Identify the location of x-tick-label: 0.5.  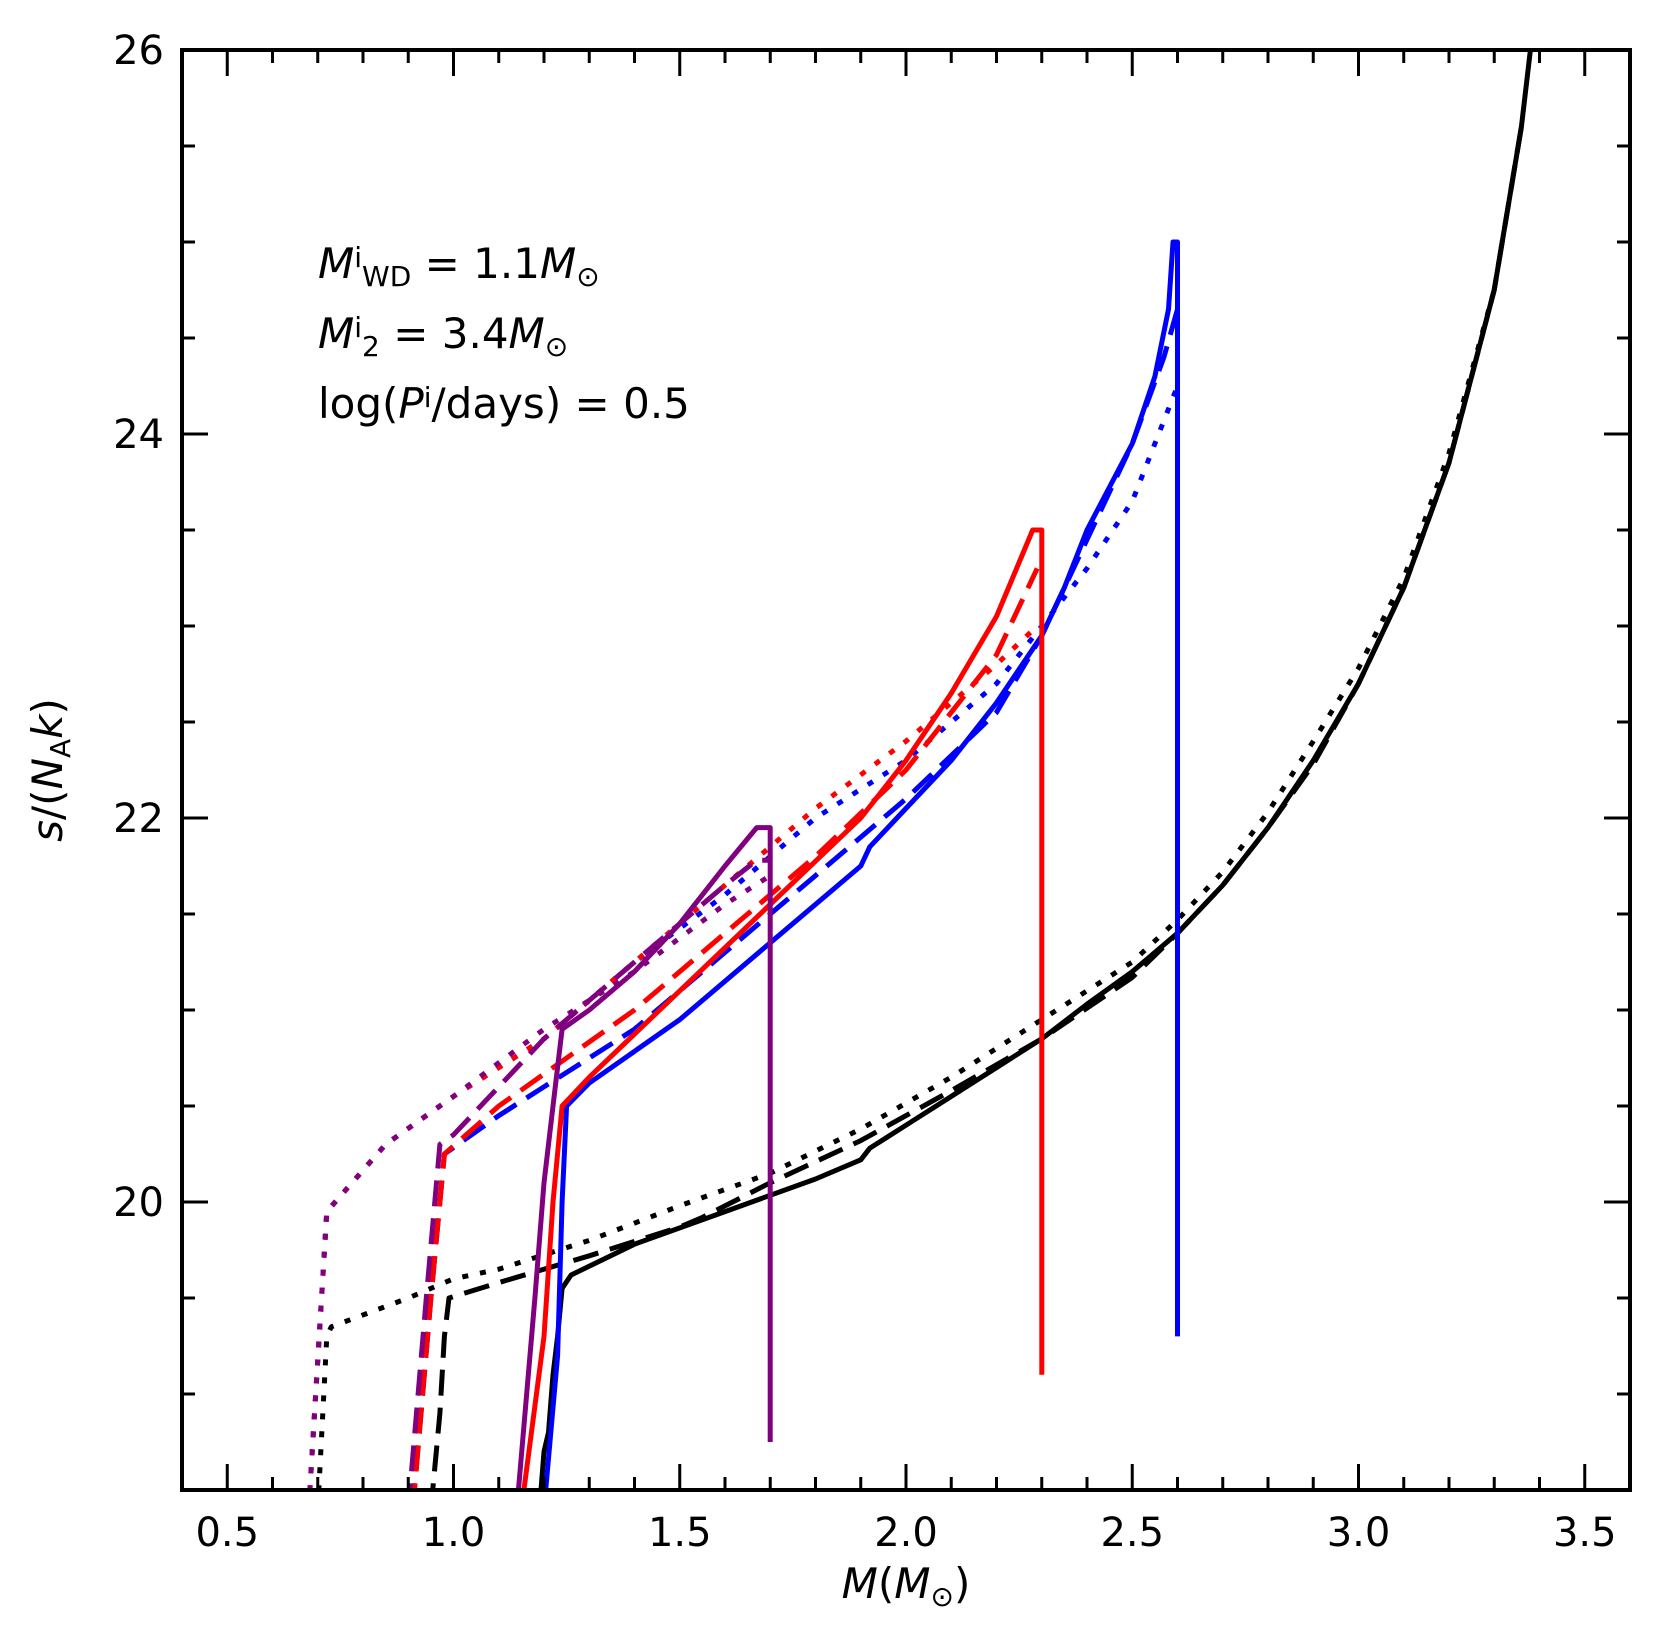
(227, 1533).